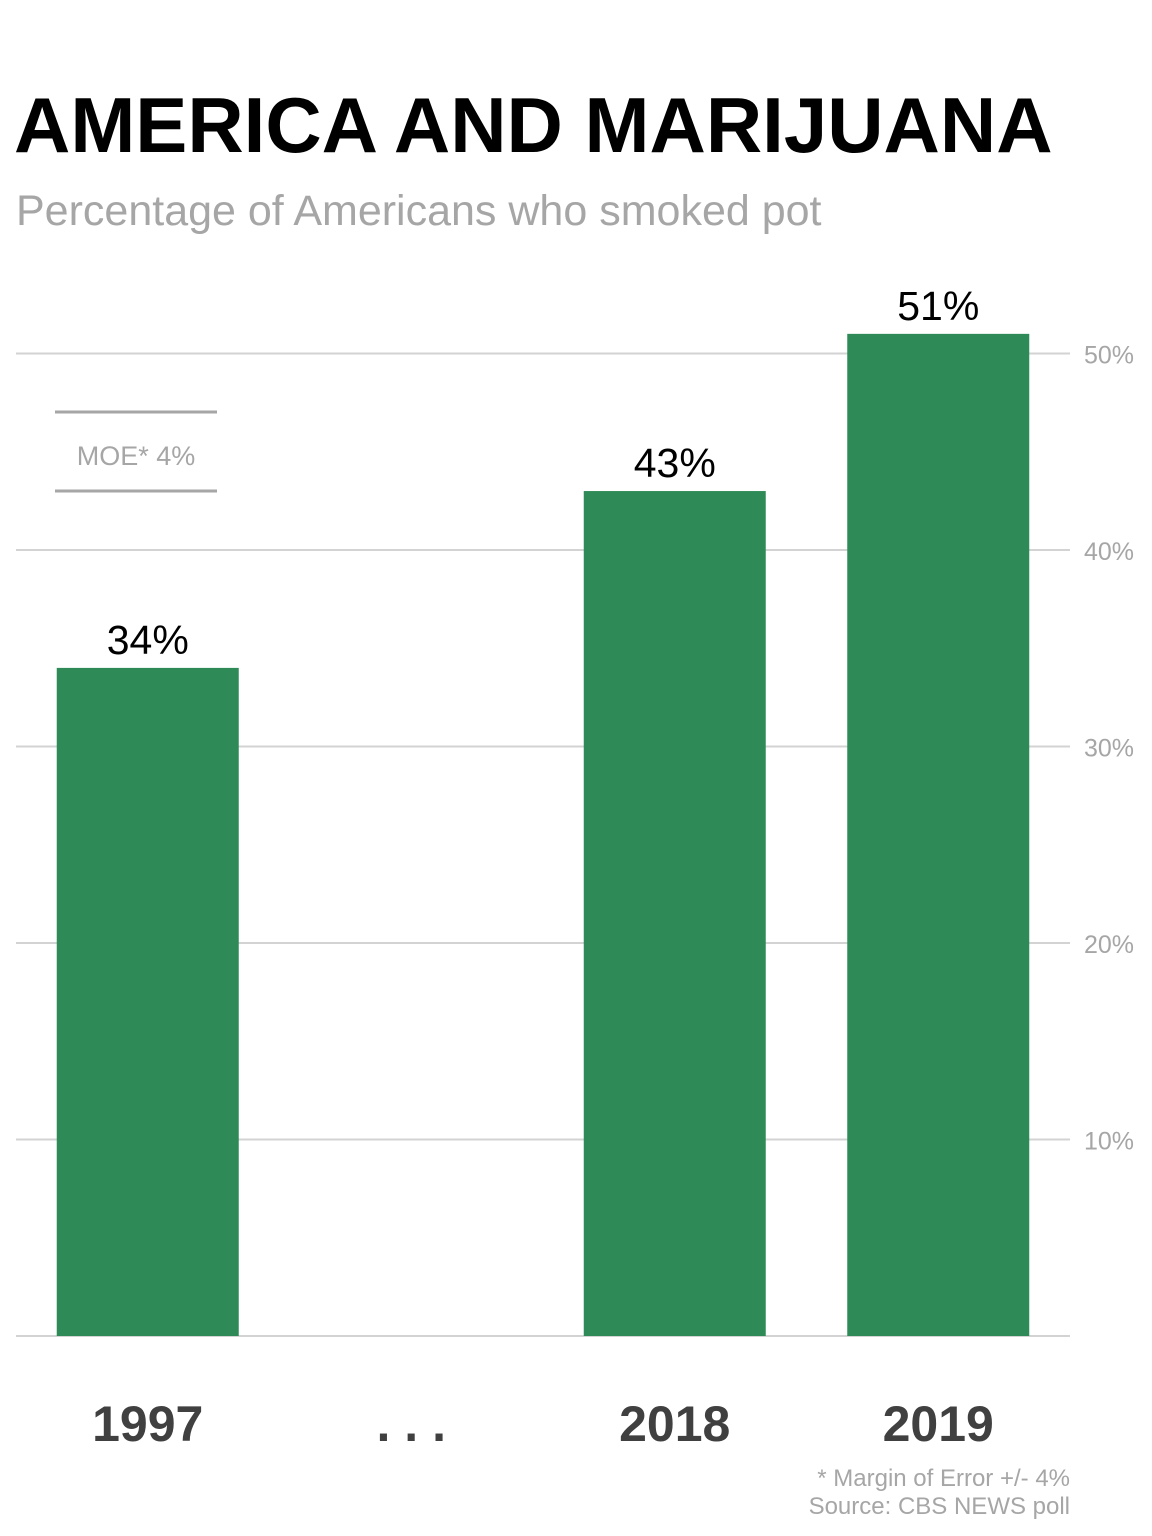  What do you see at coordinates (419, 211) in the screenshot?
I see `chart-subtitle: Percentage of Americans who smoked pot` at bounding box center [419, 211].